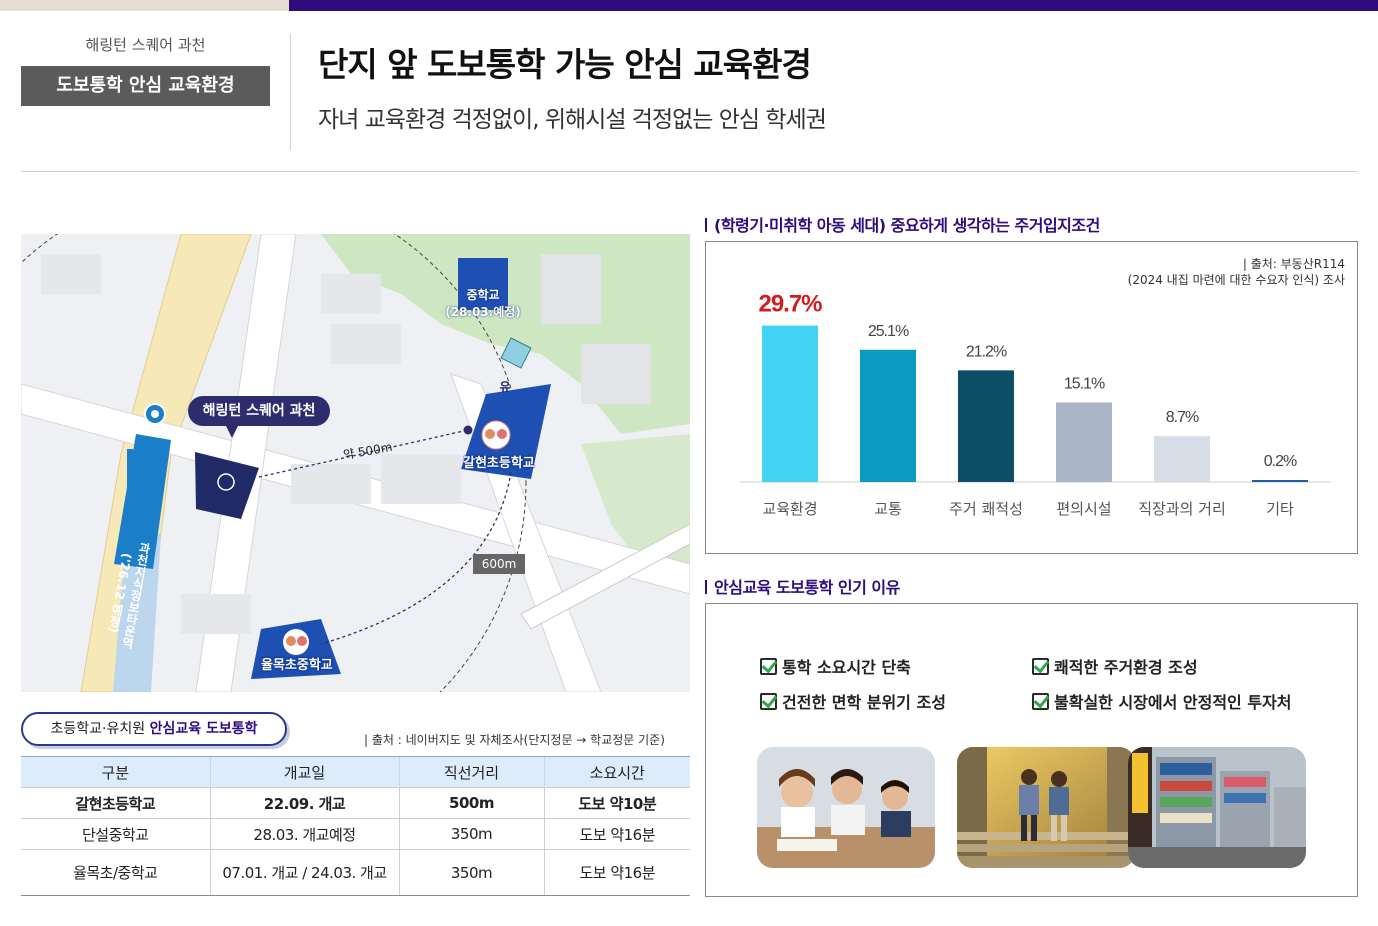 This screenshot has height=926, width=1378. Describe the element at coordinates (154, 729) in the screenshot. I see `school-table-pill: 초등학교·유치원 안심교육 도보통학` at that location.